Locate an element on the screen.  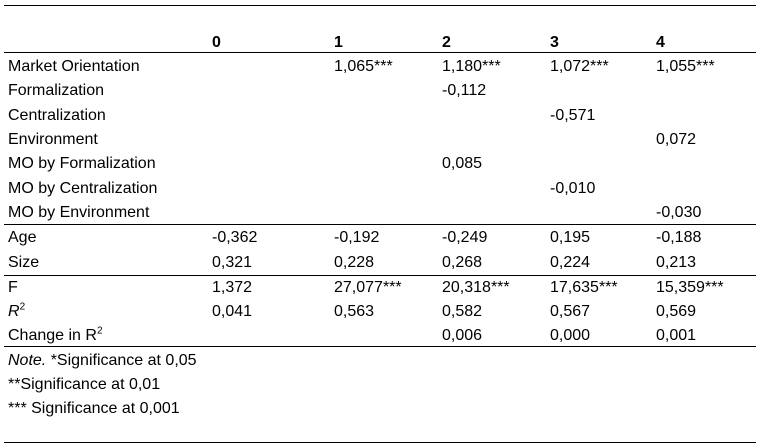
table-bottom-rule is located at coordinates (380, 442).